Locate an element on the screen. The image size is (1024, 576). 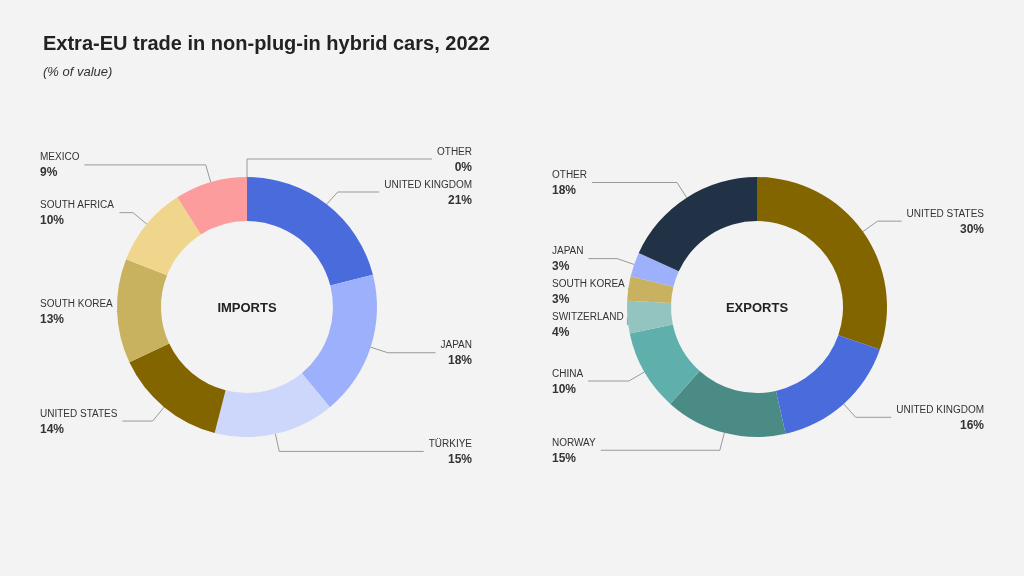
data-label: 13% is located at coordinates (52, 319).